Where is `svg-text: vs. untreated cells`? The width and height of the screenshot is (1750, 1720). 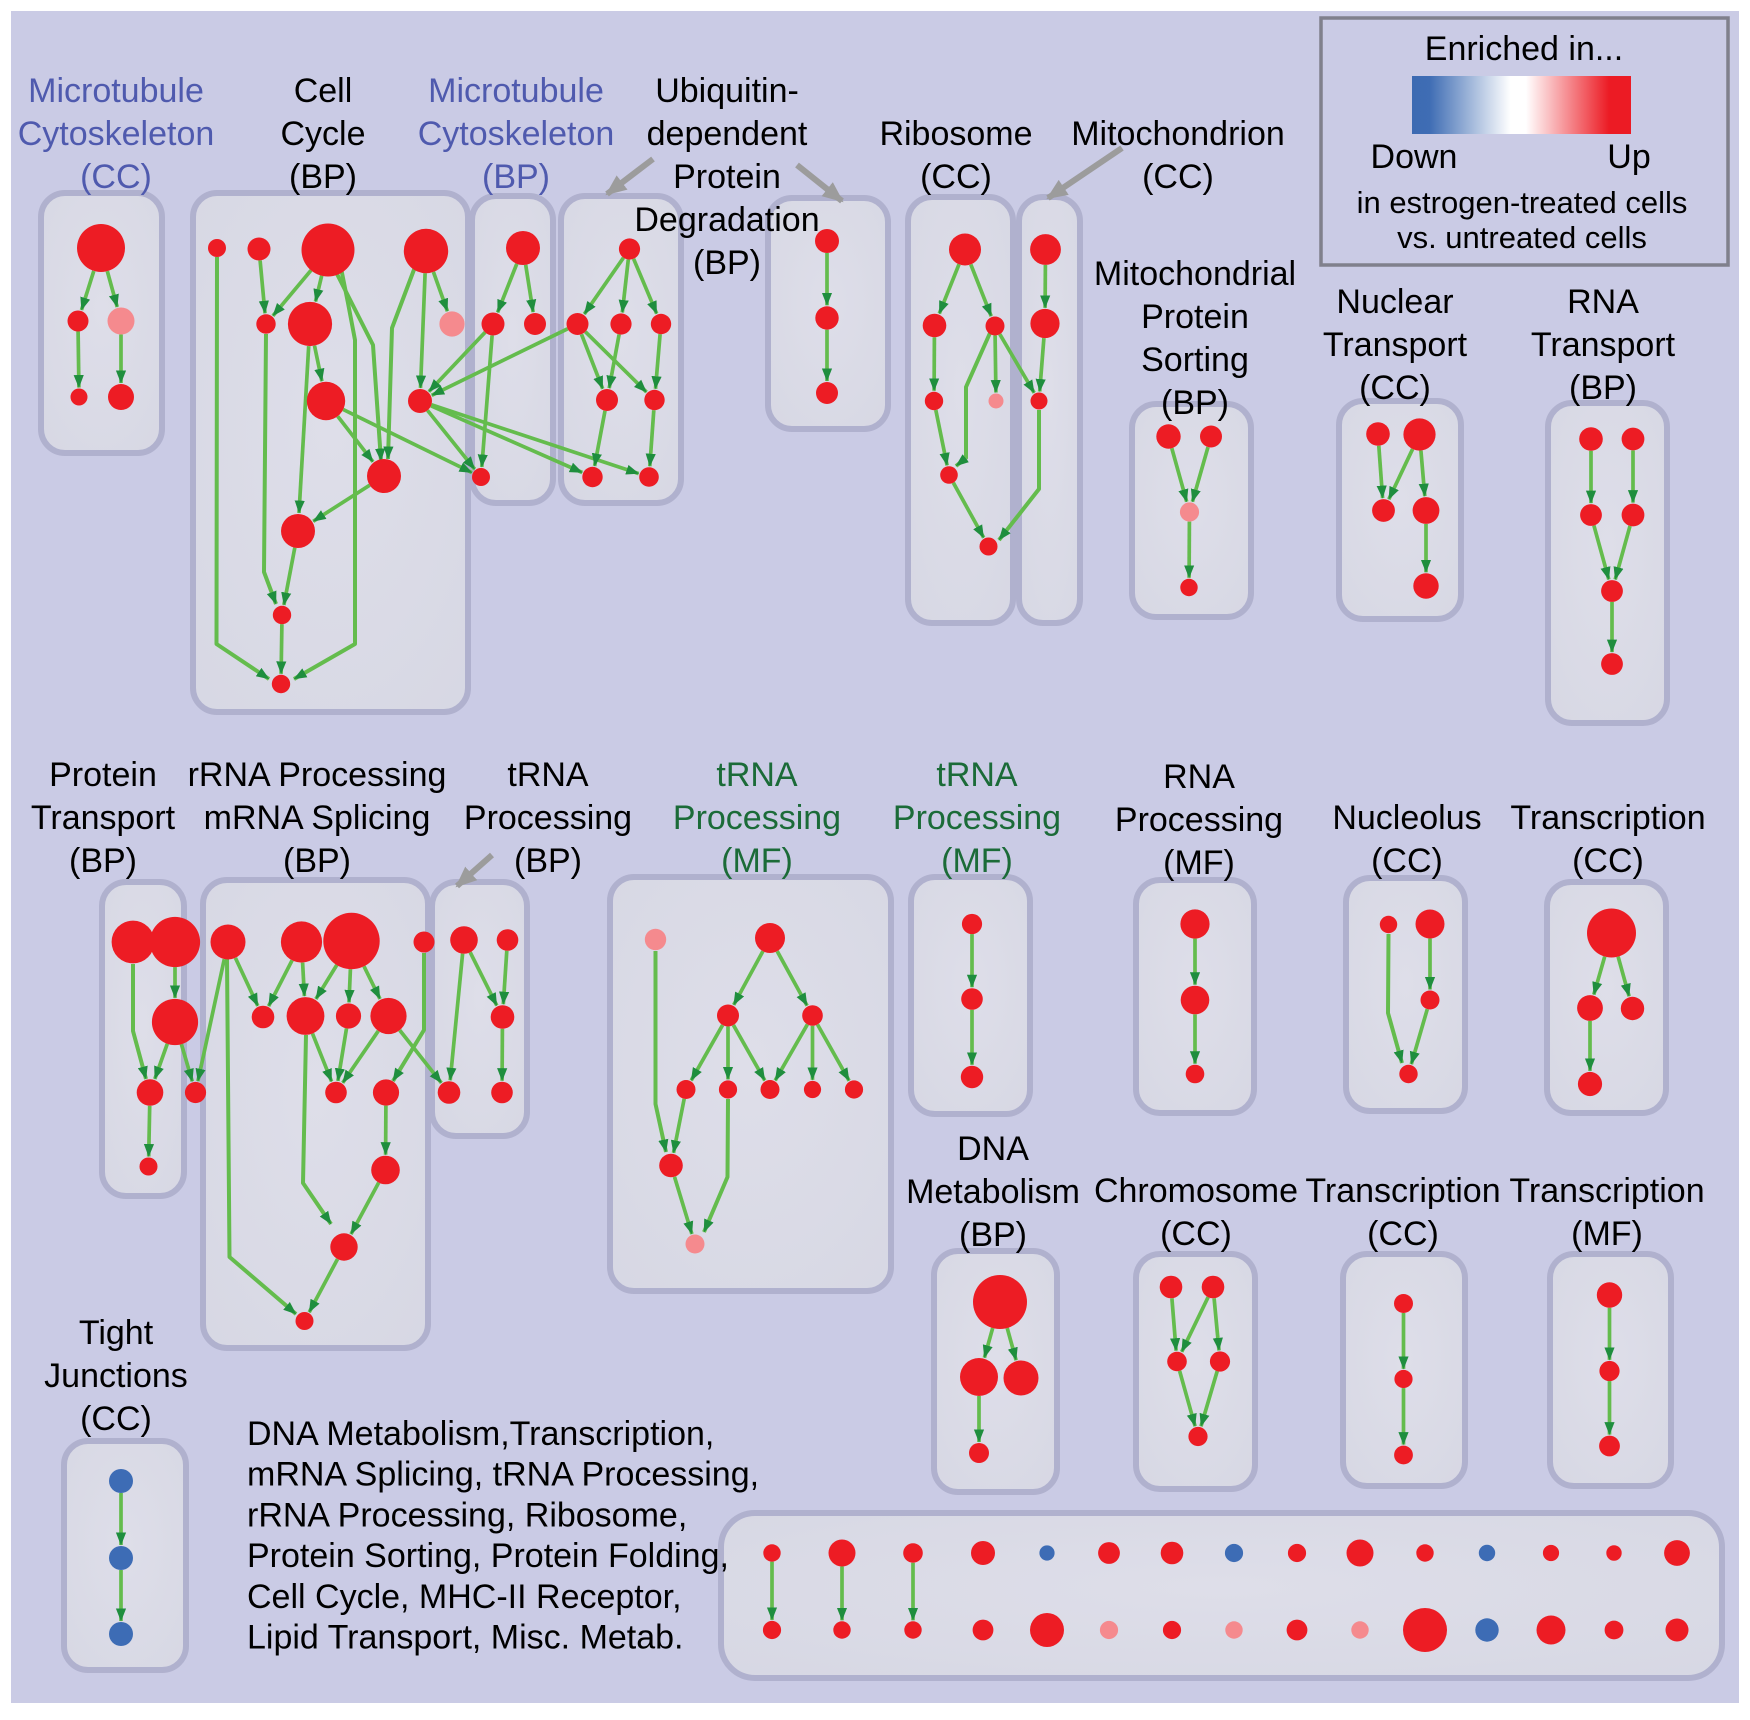
svg-text: vs. untreated cells is located at coordinates (1522, 237).